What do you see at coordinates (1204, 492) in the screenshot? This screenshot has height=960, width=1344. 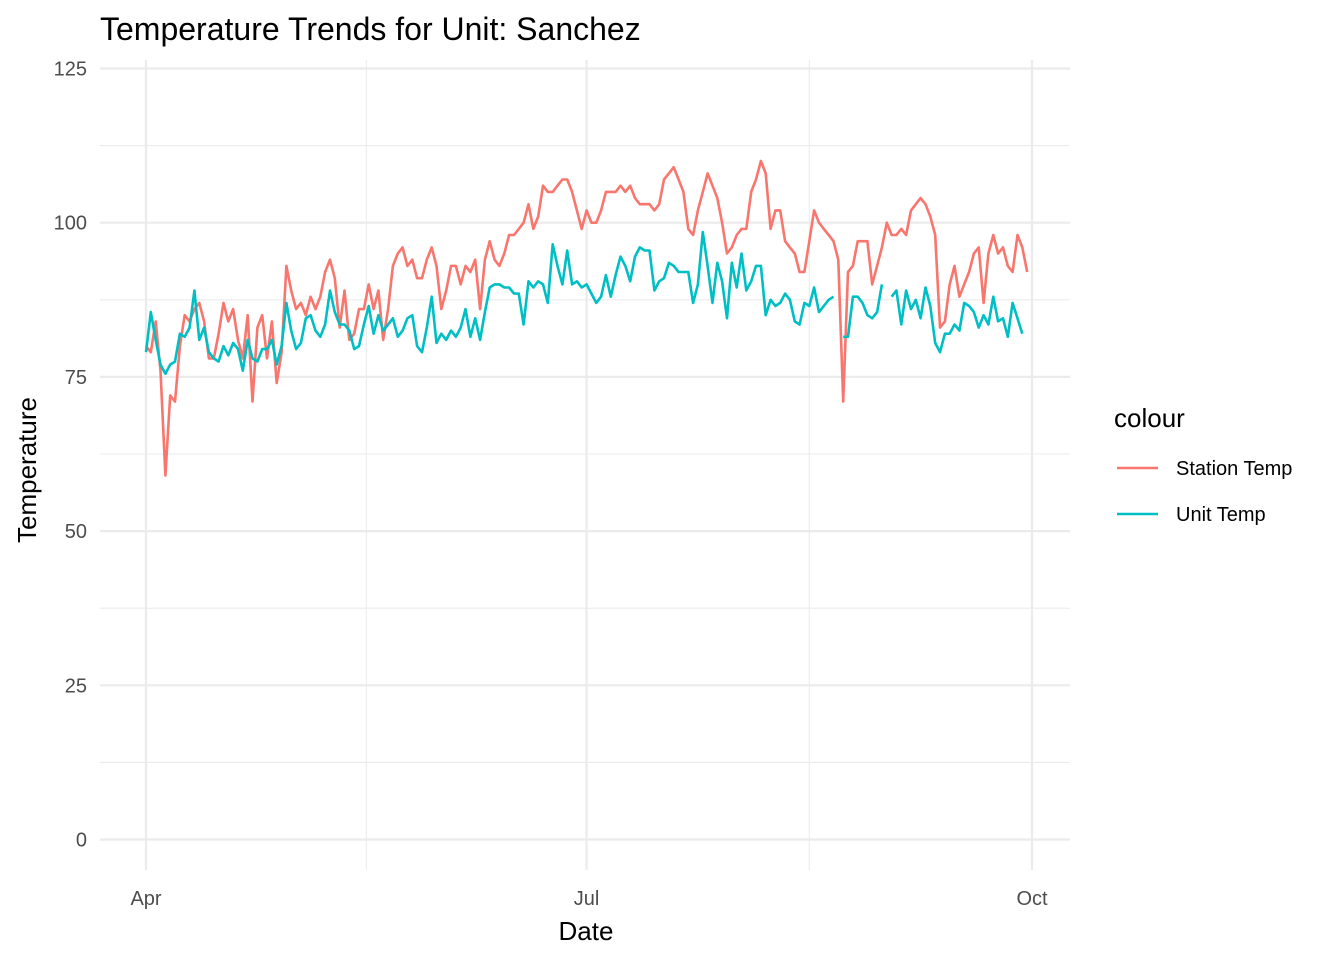 I see `legend-items: Station Temp Unit Temp` at bounding box center [1204, 492].